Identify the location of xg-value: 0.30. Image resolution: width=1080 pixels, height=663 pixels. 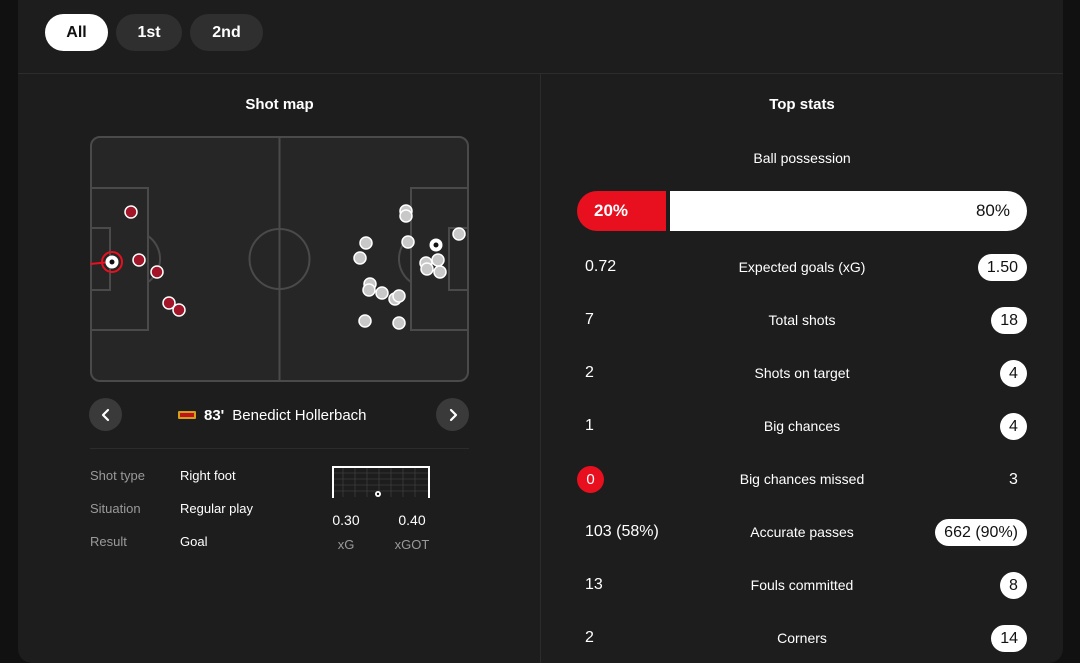
(346, 520).